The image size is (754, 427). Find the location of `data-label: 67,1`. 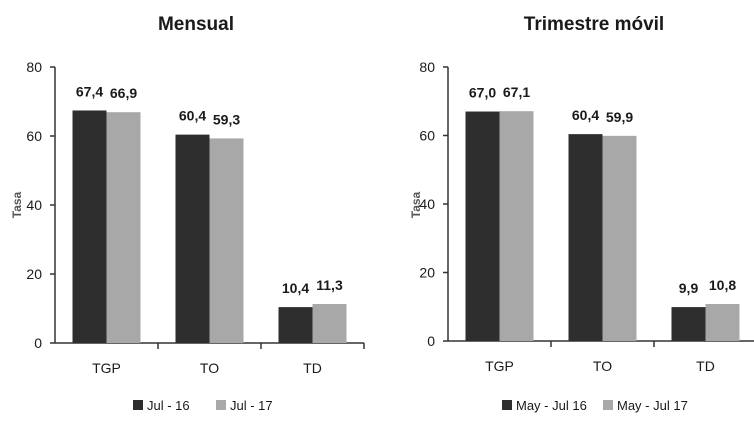

data-label: 67,1 is located at coordinates (516, 92).